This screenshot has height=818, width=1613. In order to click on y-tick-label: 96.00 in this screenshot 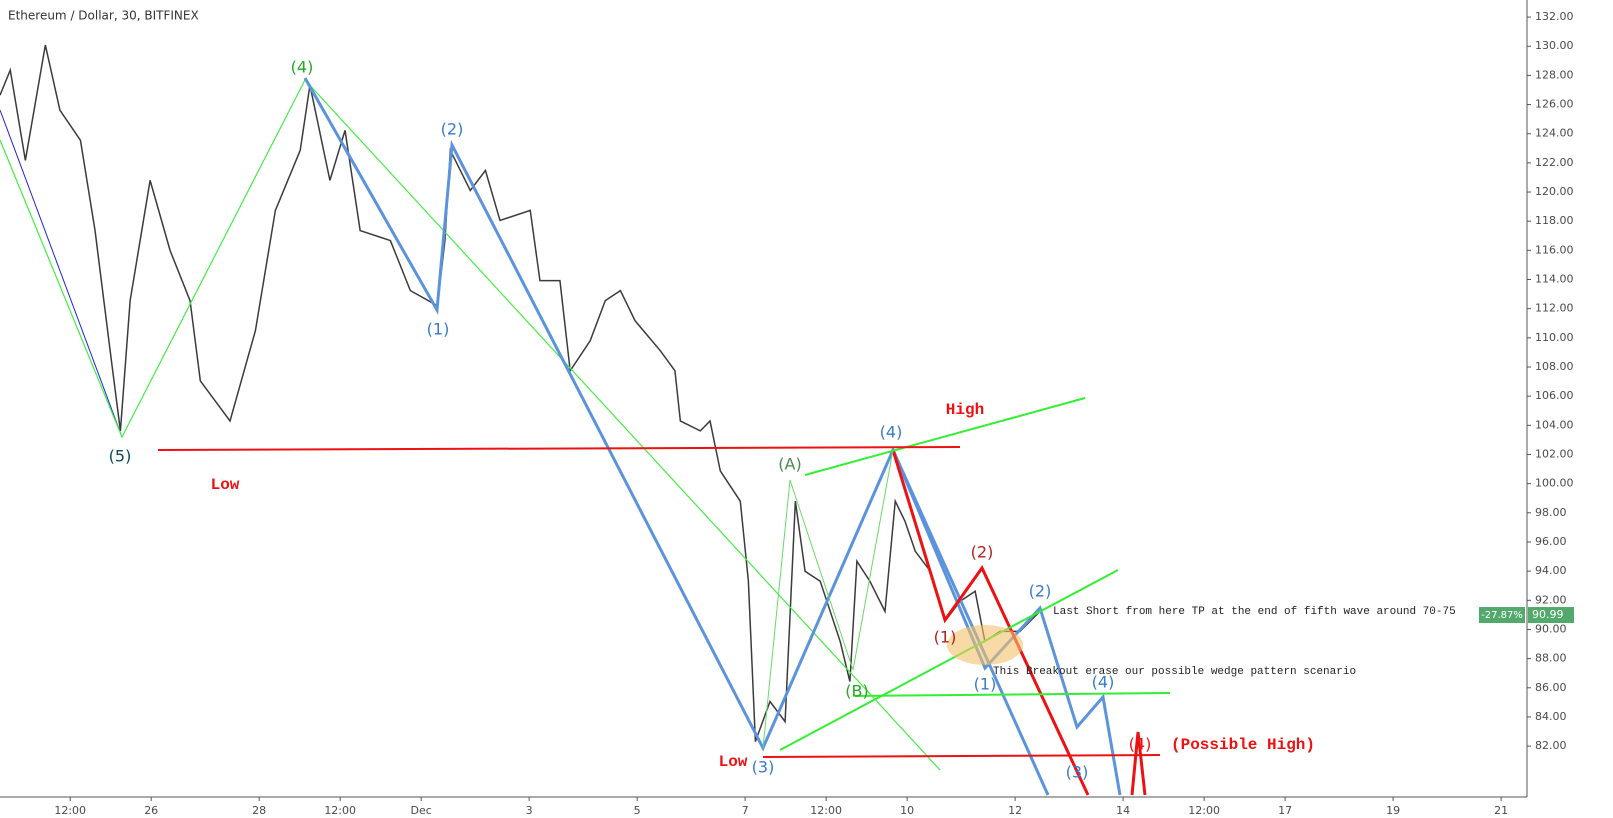, I will do `click(1551, 541)`.